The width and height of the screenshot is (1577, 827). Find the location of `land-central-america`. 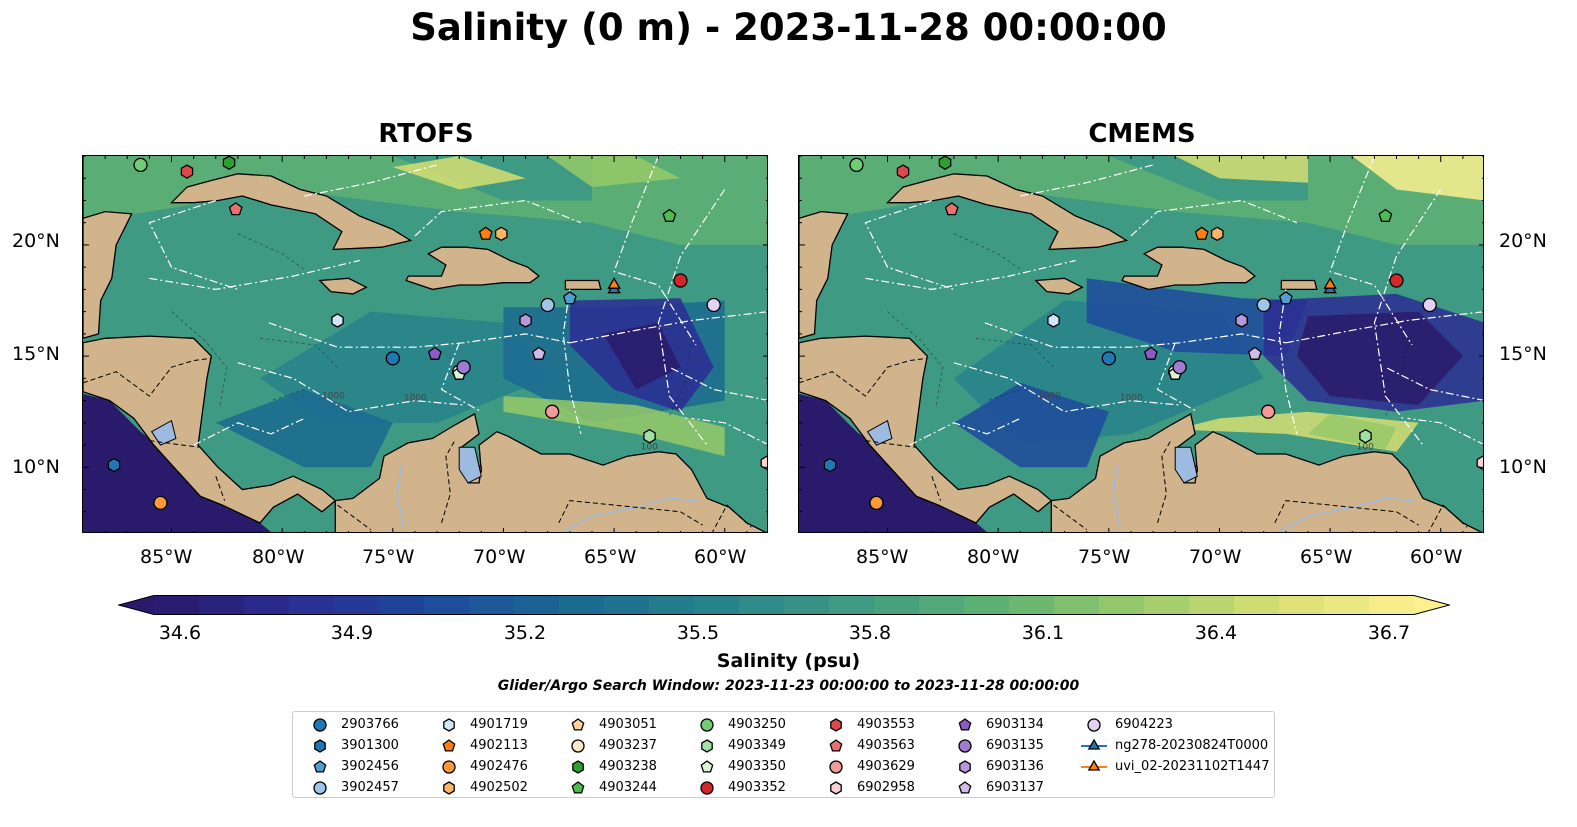

land-central-america is located at coordinates (210, 429).